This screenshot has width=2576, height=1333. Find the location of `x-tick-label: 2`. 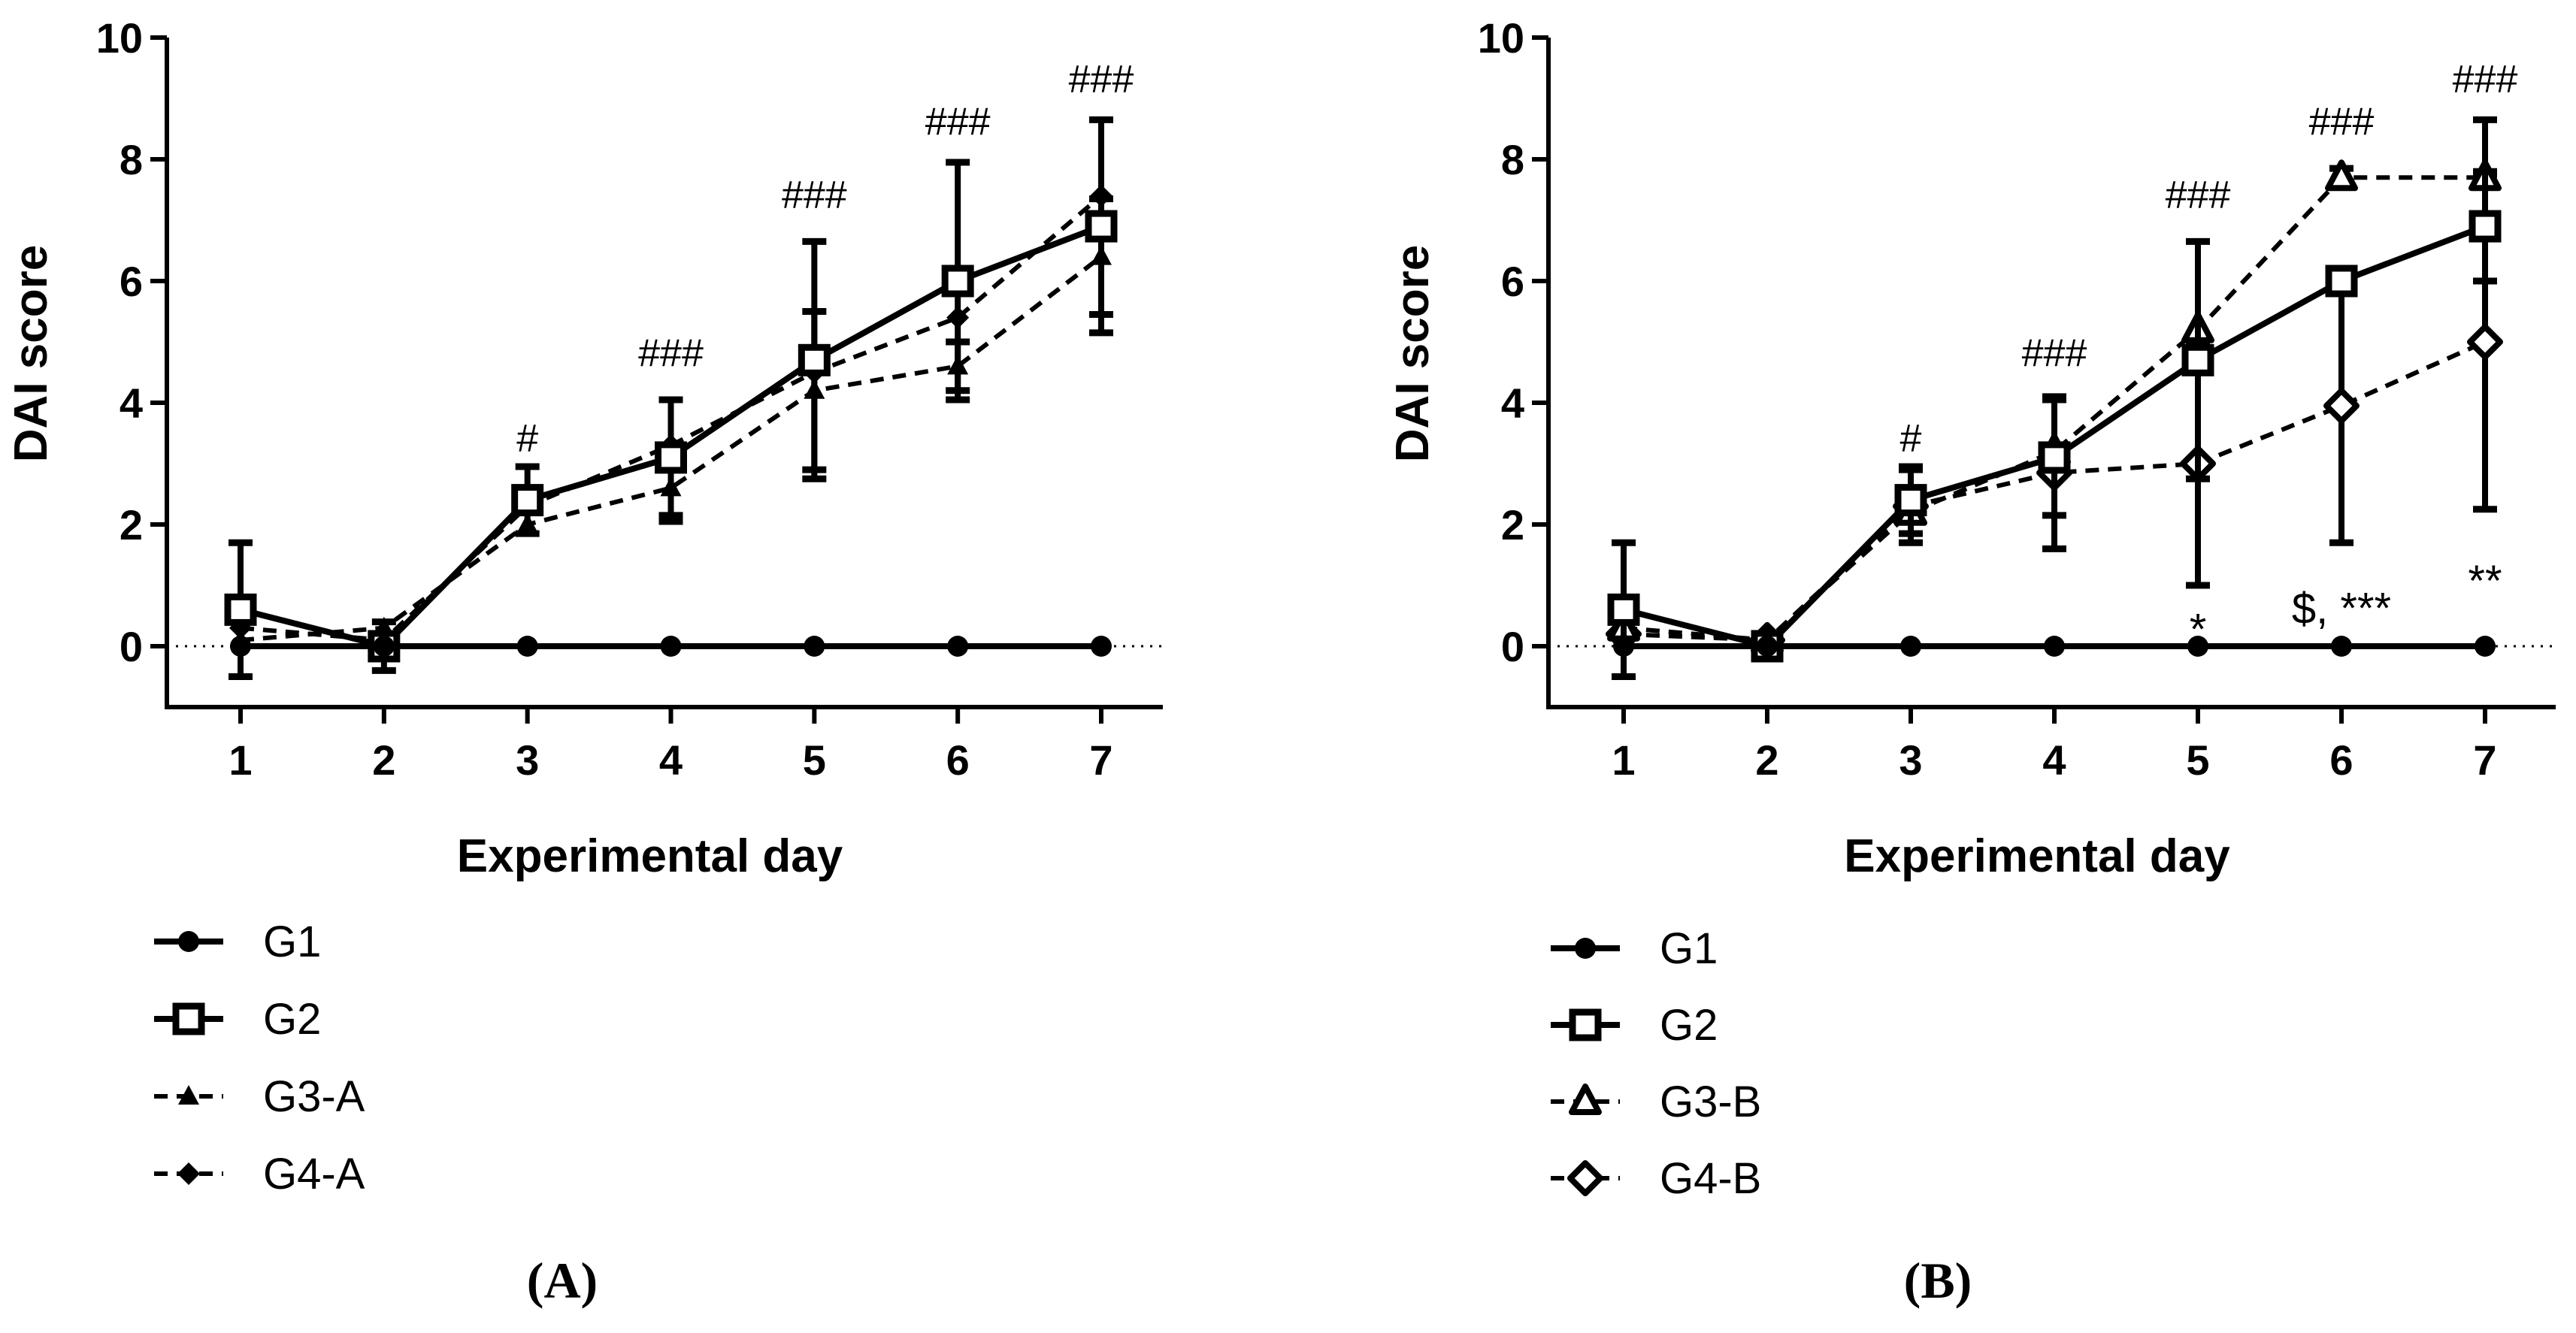

x-tick-label: 2 is located at coordinates (383, 760).